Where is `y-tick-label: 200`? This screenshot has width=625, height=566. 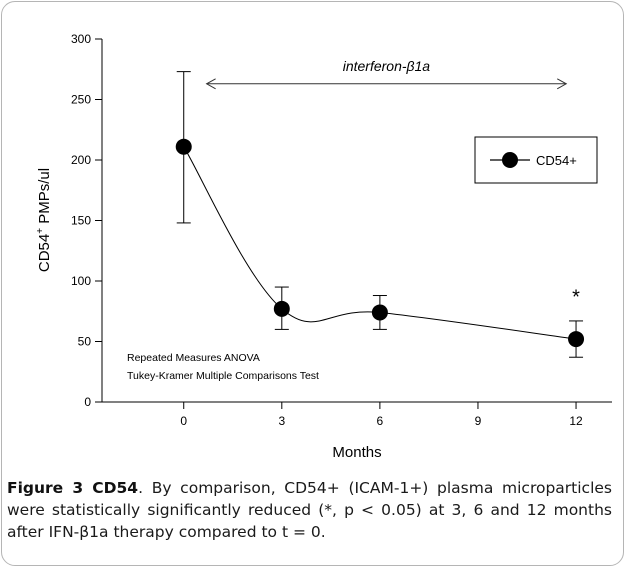
y-tick-label: 200 is located at coordinates (81, 160).